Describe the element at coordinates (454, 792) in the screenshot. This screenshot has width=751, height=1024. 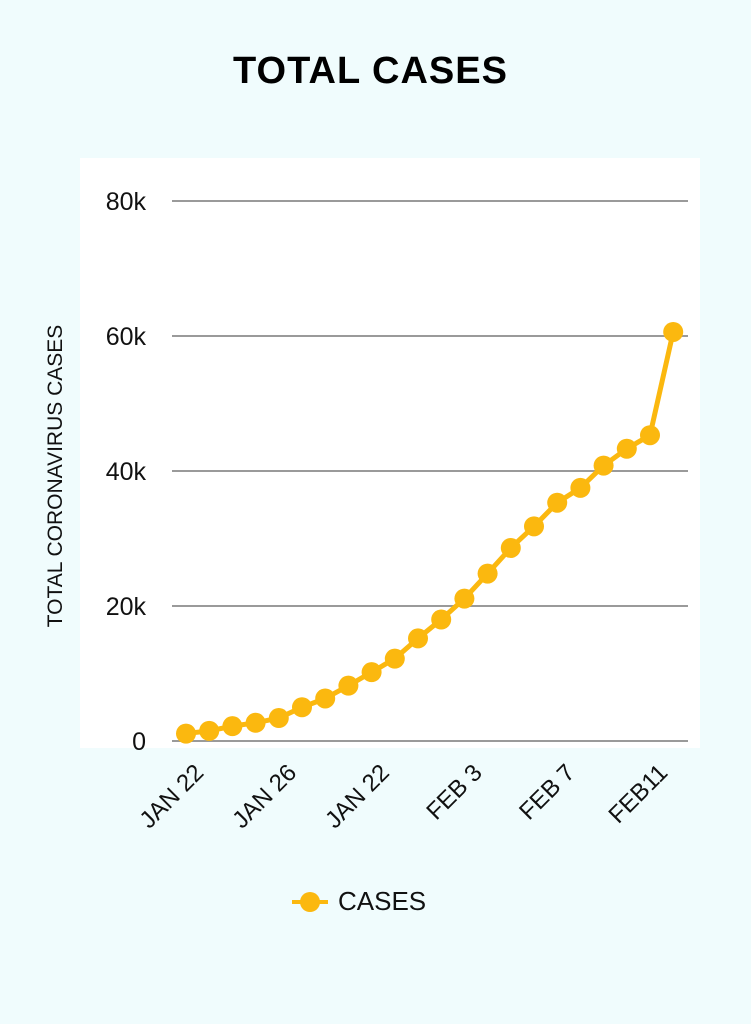
I see `x-tick-label: FEB 3` at that location.